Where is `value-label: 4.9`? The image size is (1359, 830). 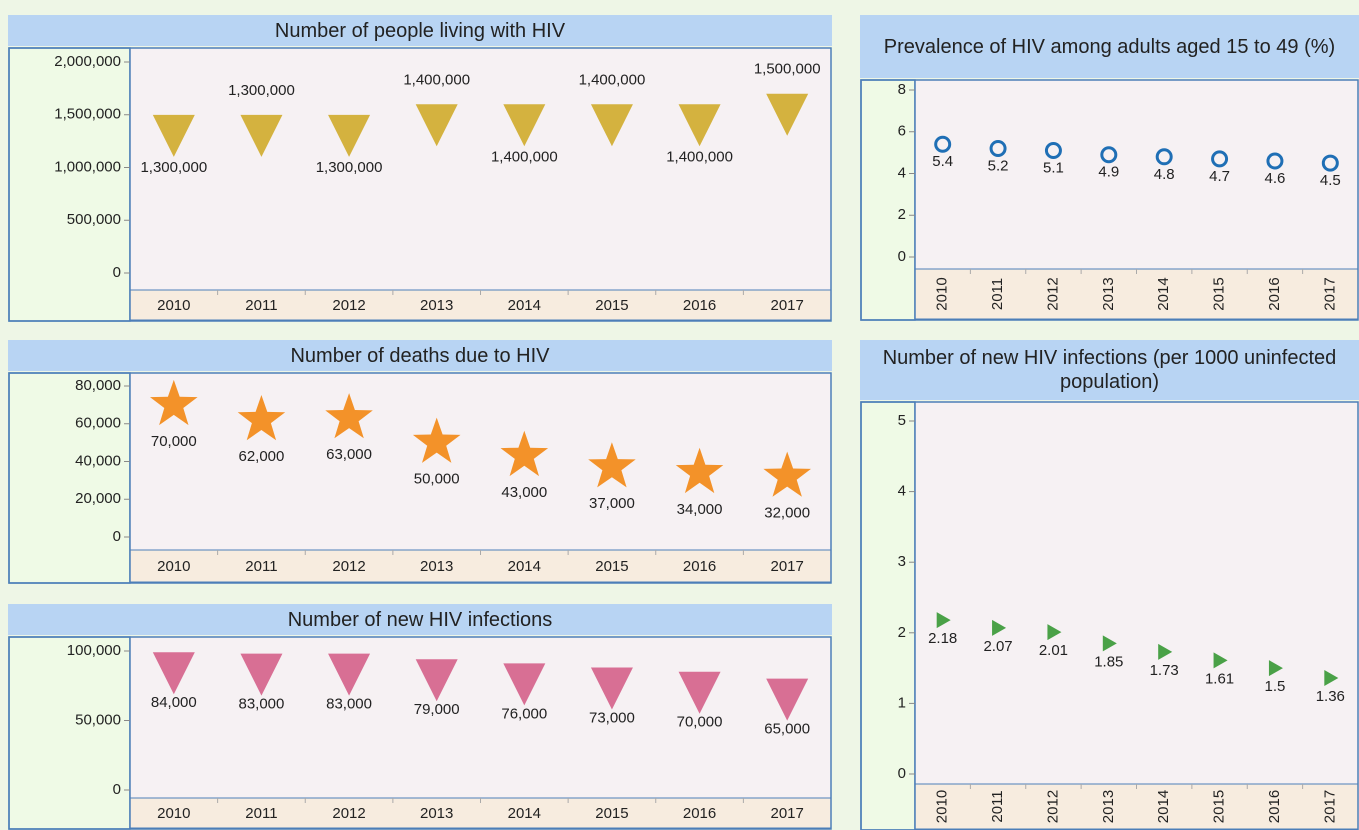
value-label: 4.9 is located at coordinates (1108, 172).